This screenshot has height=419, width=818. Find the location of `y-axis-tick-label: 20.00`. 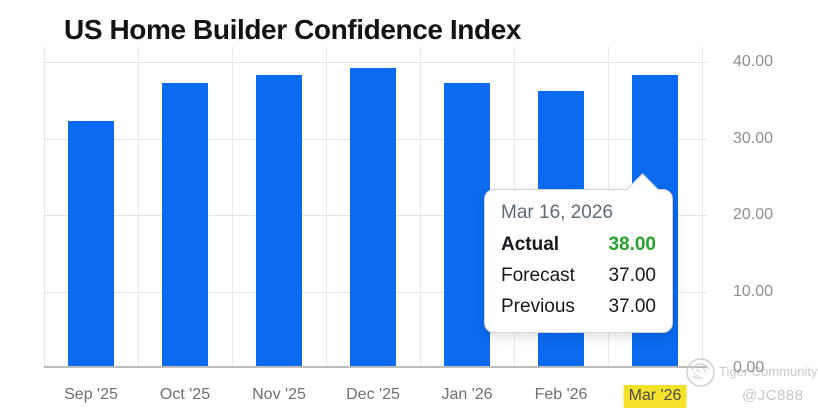

y-axis-tick-label: 20.00 is located at coordinates (753, 214).